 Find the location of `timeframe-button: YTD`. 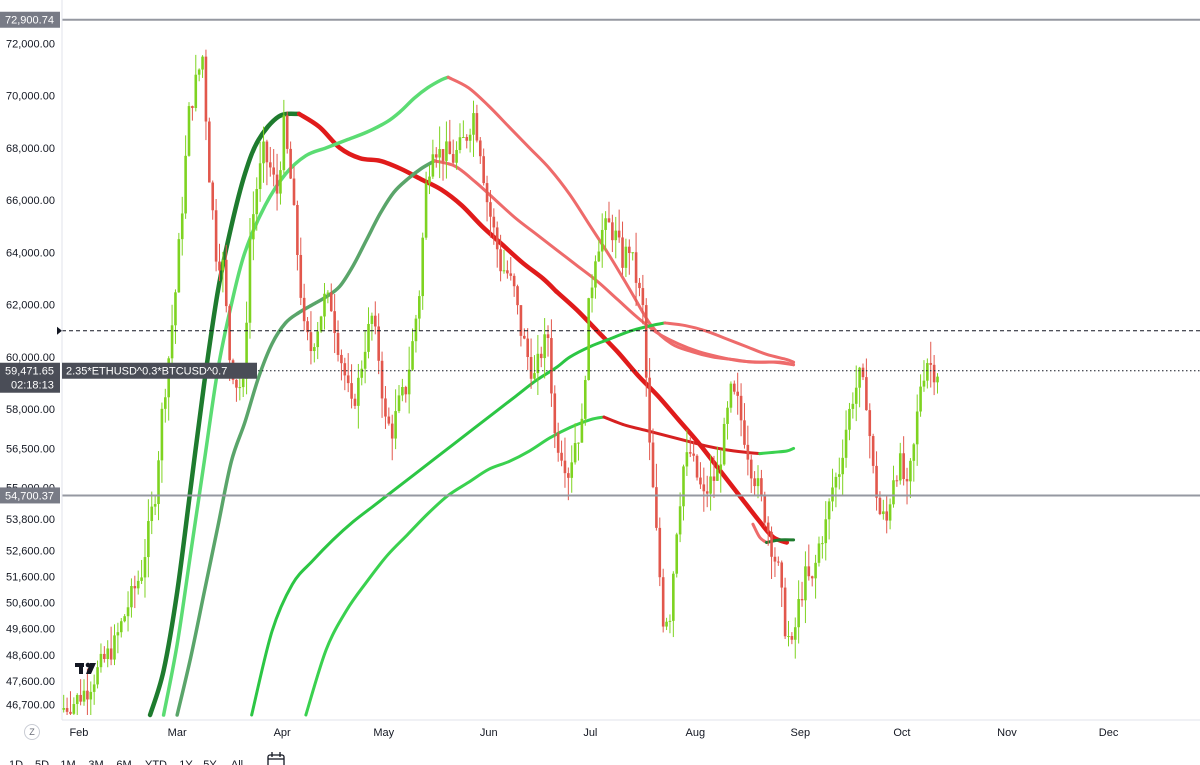

timeframe-button: YTD is located at coordinates (156, 762).